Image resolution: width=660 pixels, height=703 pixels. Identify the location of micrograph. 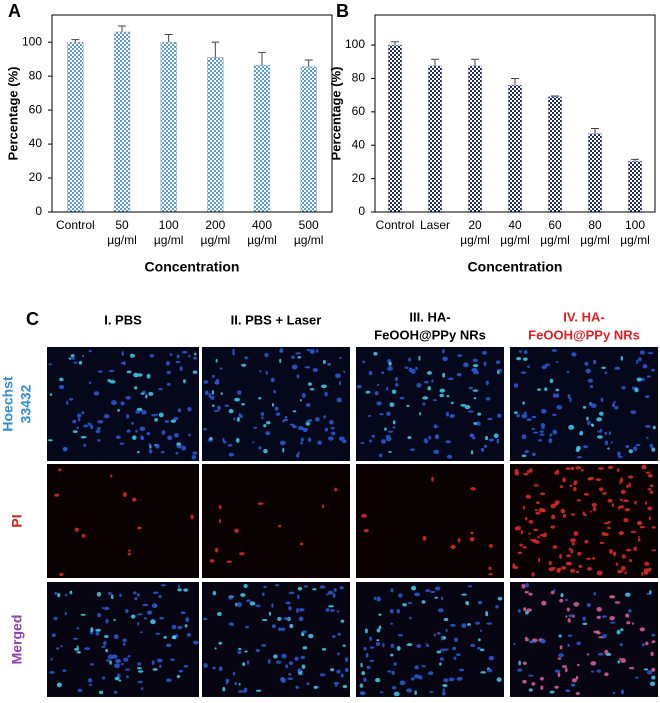
(584, 404).